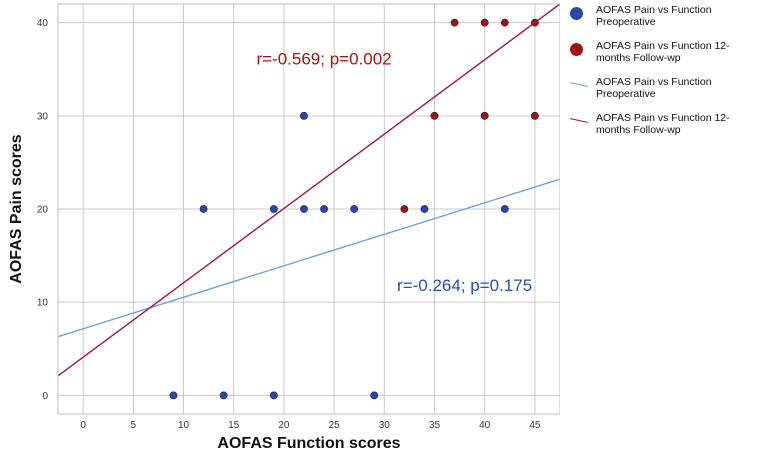 The width and height of the screenshot is (765, 461). What do you see at coordinates (323, 59) in the screenshot?
I see `annotation-followup: r=-0.569; p=0.002` at bounding box center [323, 59].